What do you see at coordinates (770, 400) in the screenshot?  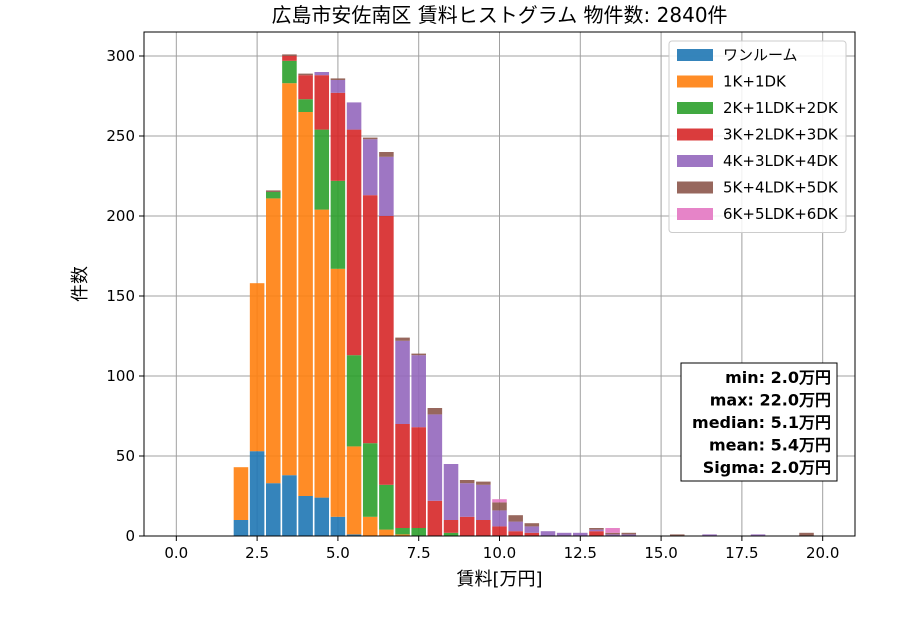 I see `stats-line: max: 22.0万円` at bounding box center [770, 400].